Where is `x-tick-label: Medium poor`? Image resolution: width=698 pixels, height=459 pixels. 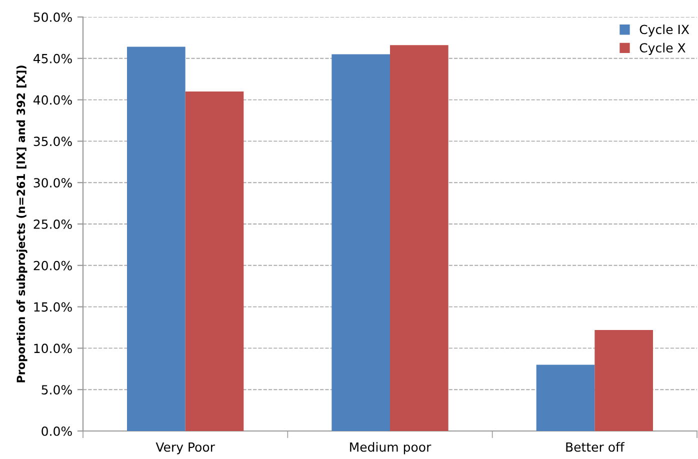 x-tick-label: Medium poor is located at coordinates (391, 448).